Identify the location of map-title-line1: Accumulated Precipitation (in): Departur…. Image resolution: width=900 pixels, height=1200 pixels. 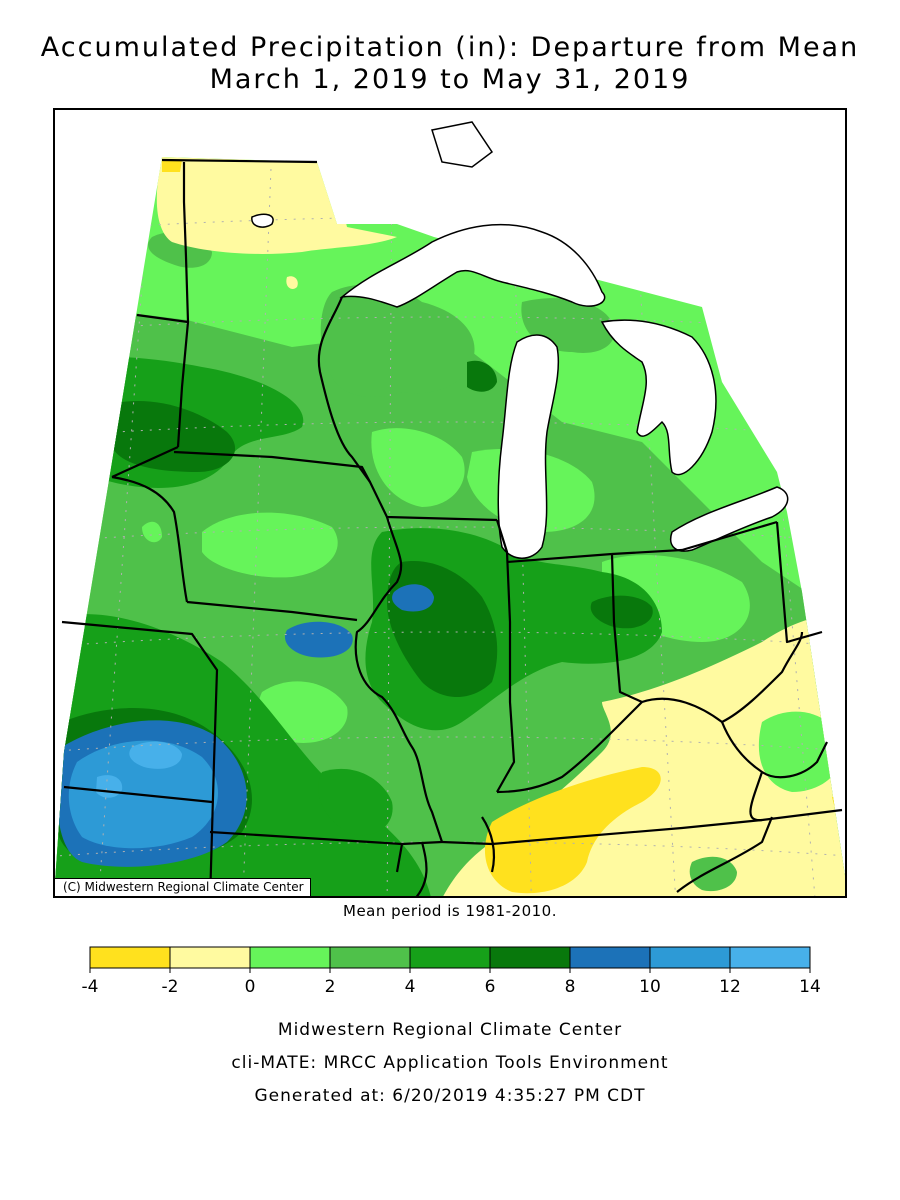
(450, 47).